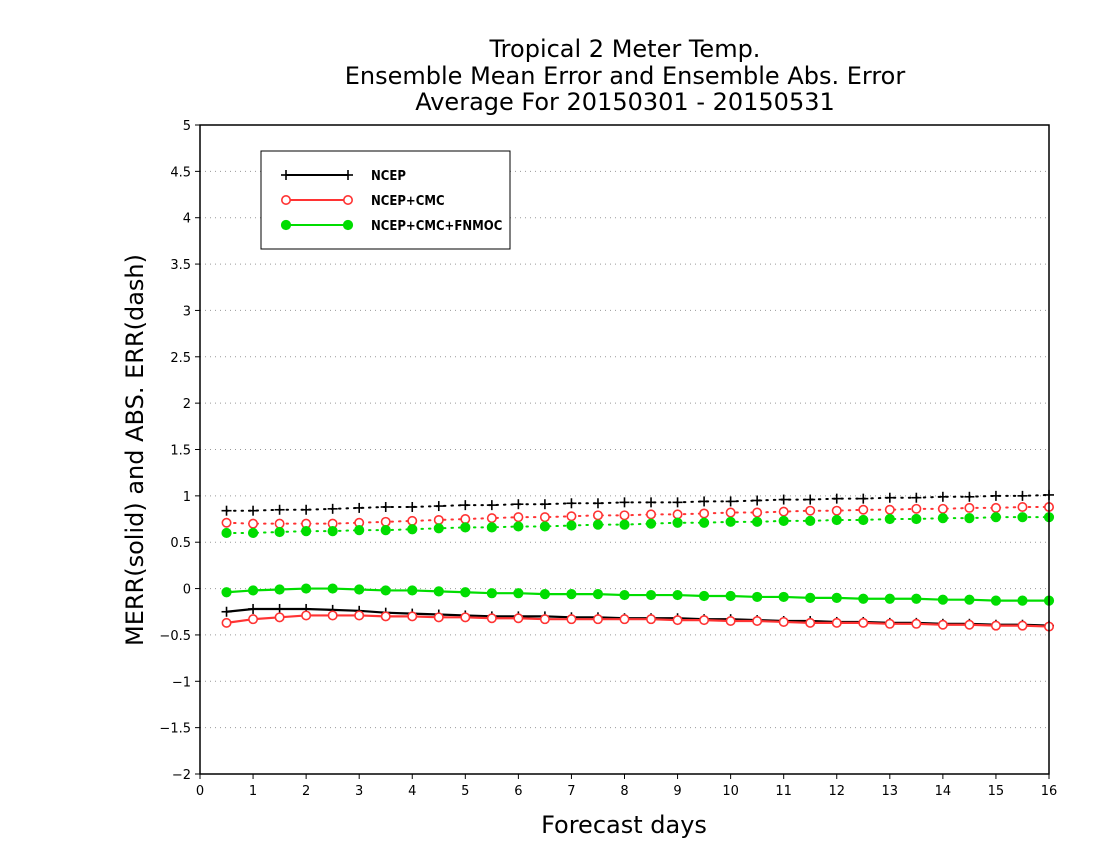 The width and height of the screenshot is (1100, 850). Describe the element at coordinates (943, 791) in the screenshot. I see `x-tick-label: 14` at that location.